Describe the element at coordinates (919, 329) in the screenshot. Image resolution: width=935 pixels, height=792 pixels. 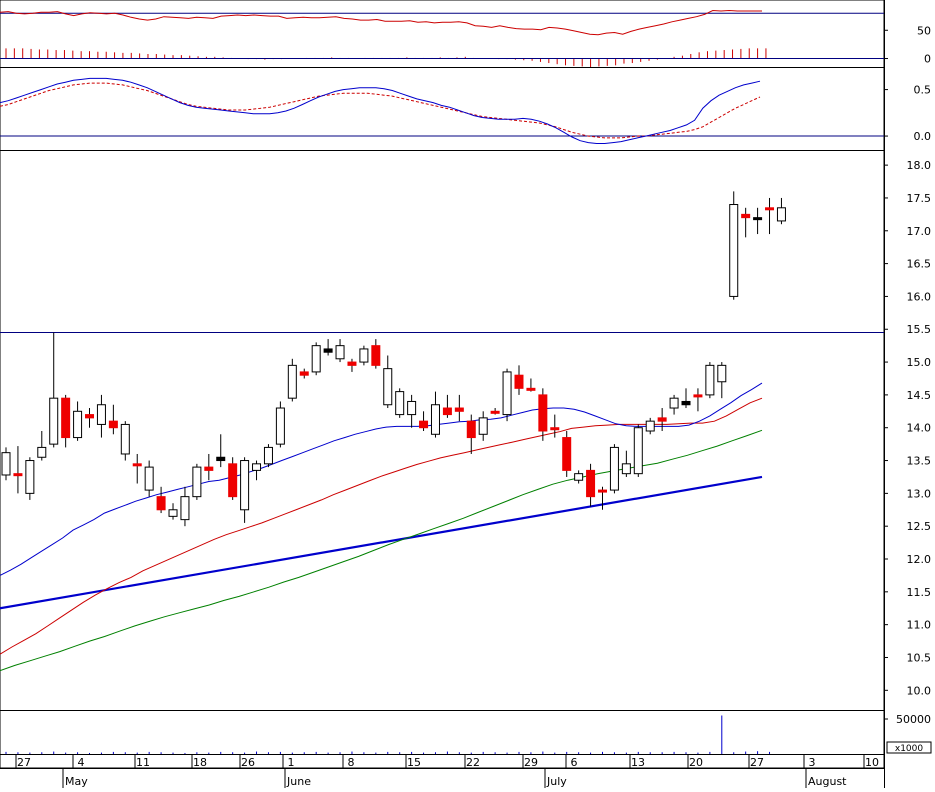
I see `price-tick-label: 15.5` at that location.